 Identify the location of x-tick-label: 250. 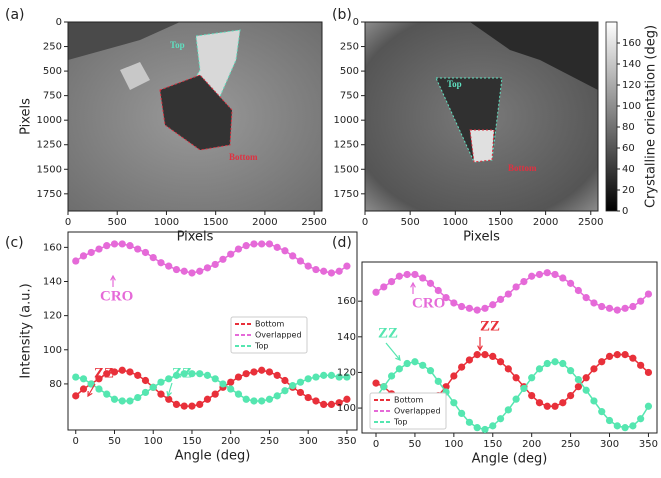
(570, 444).